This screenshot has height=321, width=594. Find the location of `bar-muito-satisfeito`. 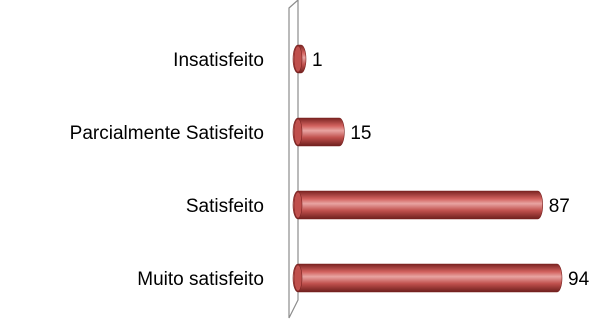

bar-muito-satisfeito is located at coordinates (427, 278).